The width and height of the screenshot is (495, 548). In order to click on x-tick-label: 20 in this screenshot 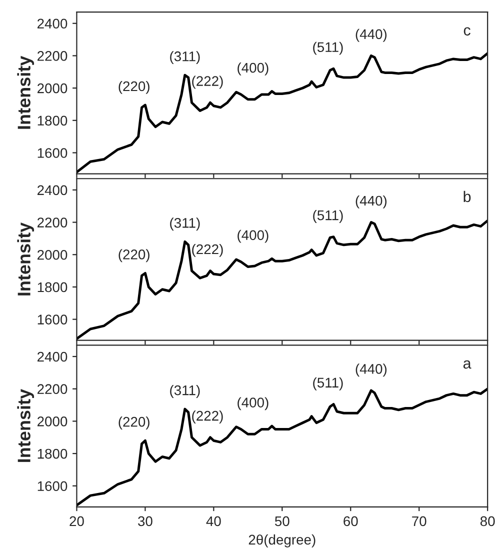, I will do `click(77, 521)`.